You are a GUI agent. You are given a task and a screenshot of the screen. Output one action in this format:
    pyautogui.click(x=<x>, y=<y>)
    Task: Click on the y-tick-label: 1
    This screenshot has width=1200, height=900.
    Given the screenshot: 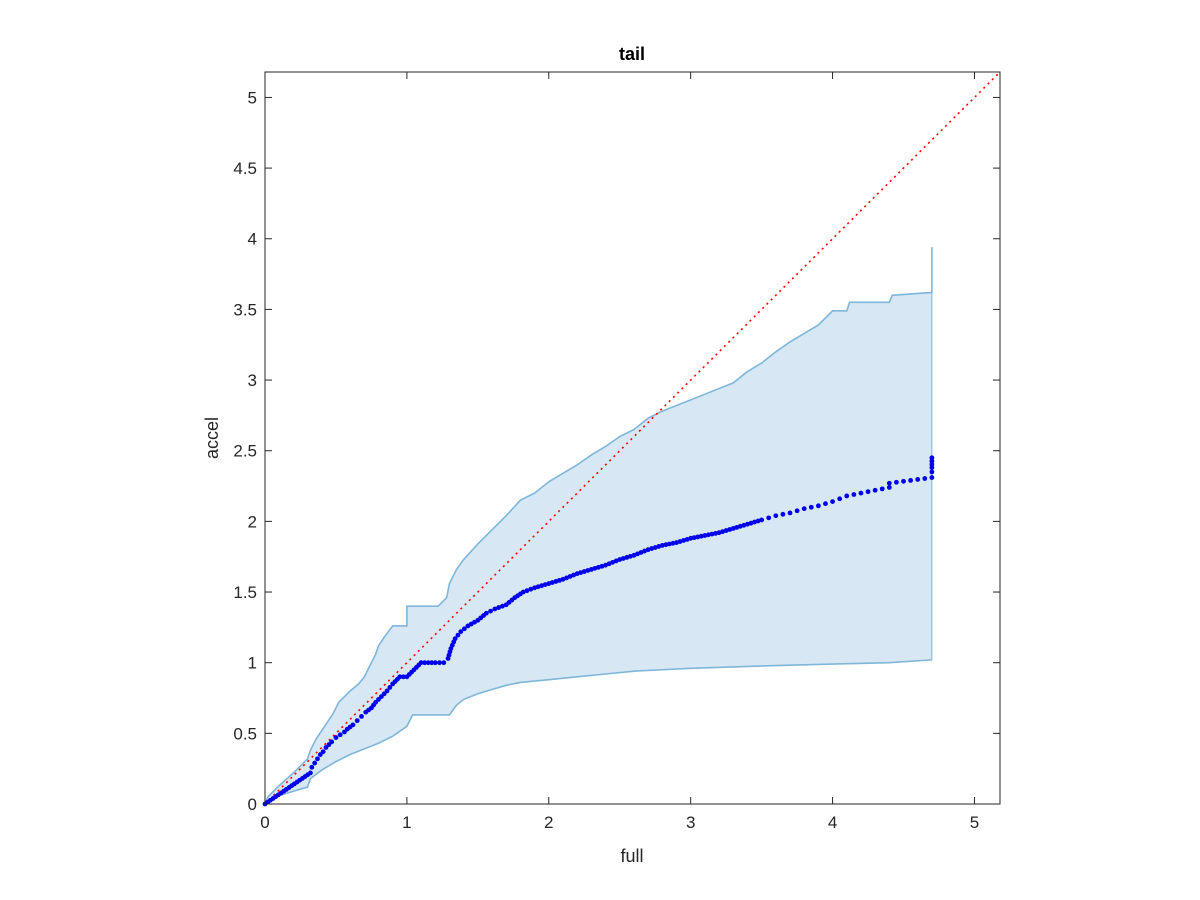 What is the action you would take?
    pyautogui.click(x=252, y=663)
    